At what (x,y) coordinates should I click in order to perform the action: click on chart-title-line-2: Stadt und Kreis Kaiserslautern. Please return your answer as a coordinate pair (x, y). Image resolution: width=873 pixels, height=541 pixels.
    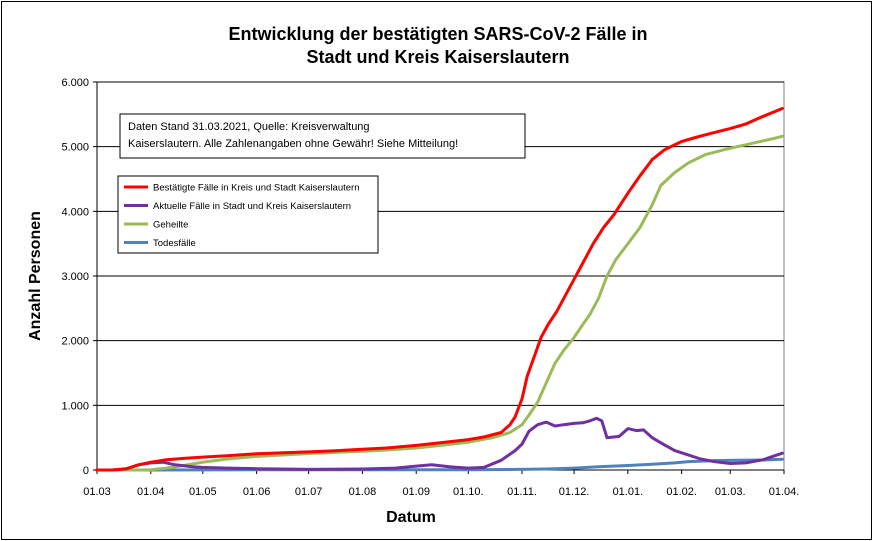
    Looking at the image, I should click on (437, 57).